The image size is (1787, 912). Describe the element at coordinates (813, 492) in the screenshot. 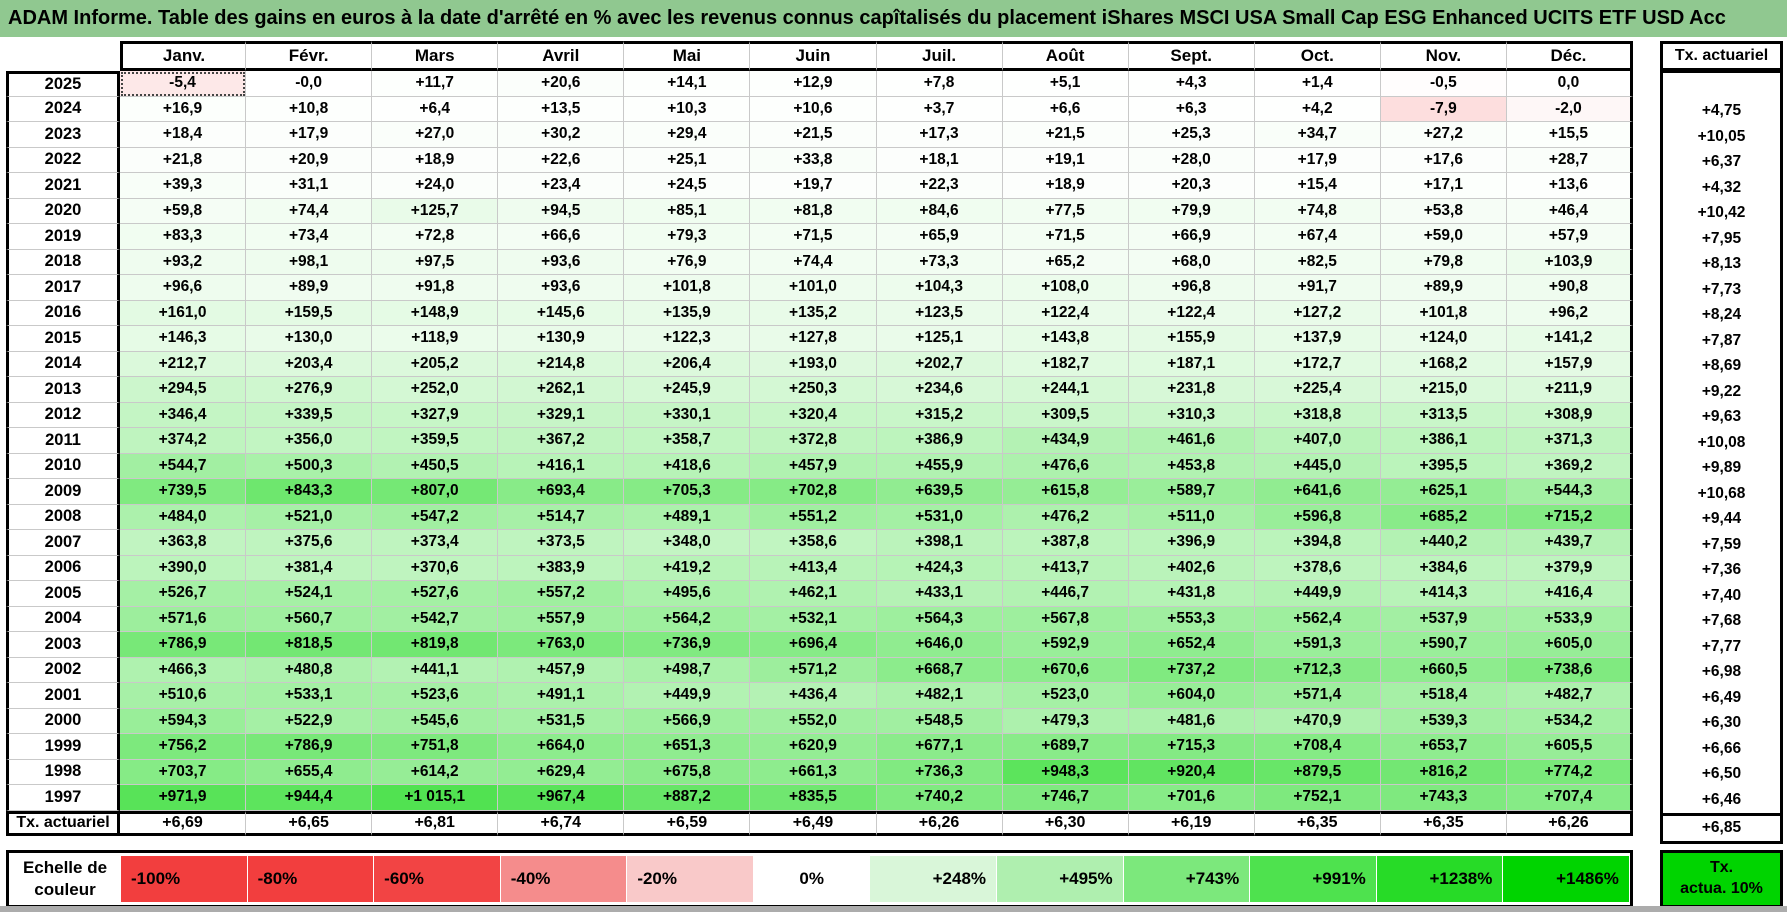

I see `gain-cell: +702,8` at that location.